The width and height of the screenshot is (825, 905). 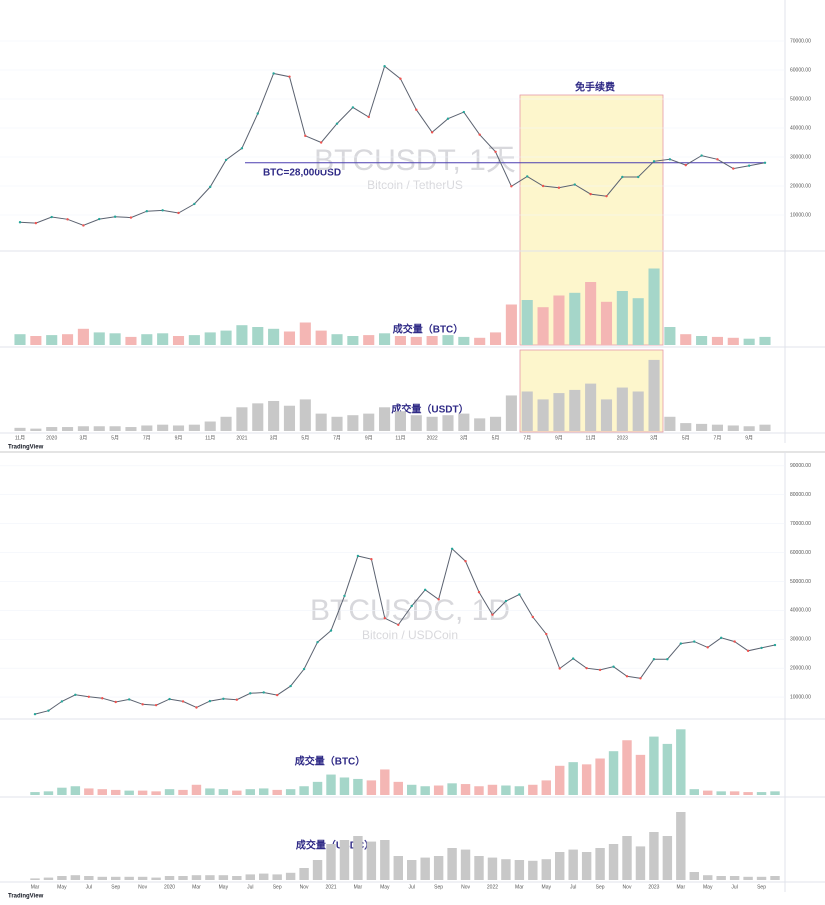 What do you see at coordinates (734, 887) in the screenshot?
I see `time-tick-label: Jul` at bounding box center [734, 887].